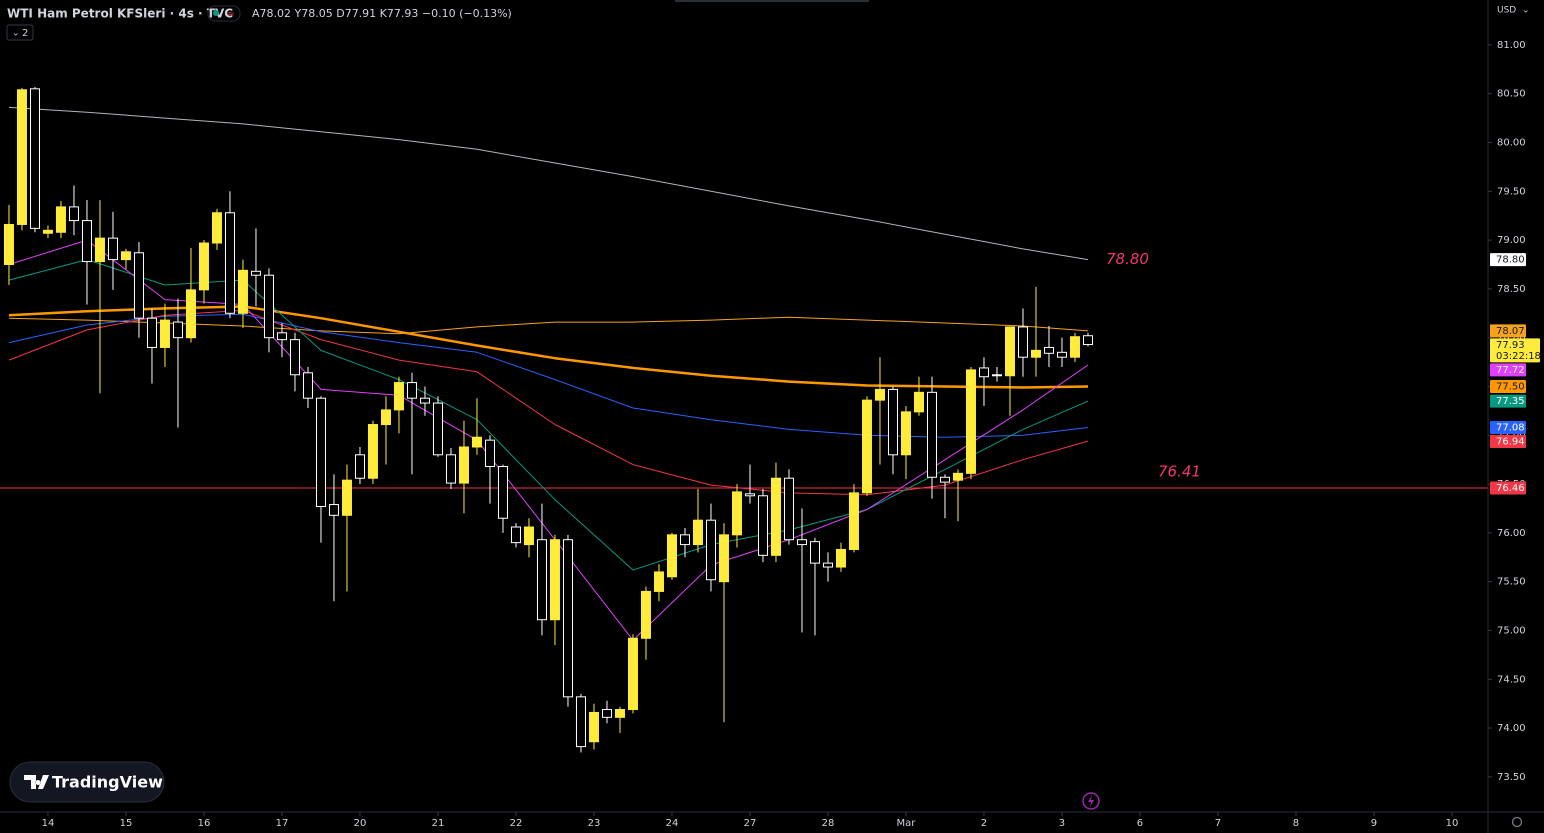 The width and height of the screenshot is (1544, 833). I want to click on y-tick-label: 79.50, so click(1511, 191).